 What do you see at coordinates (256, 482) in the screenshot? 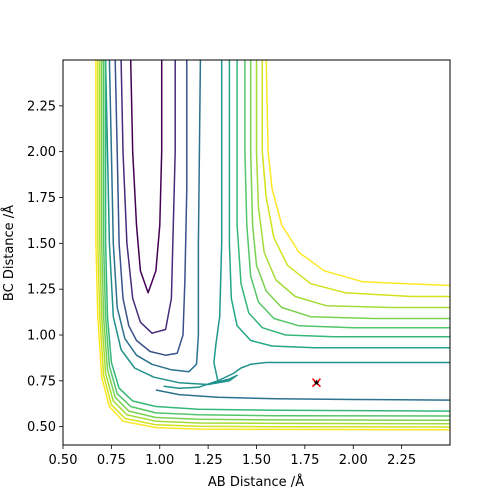
I see `x-axis-label: AB Distance /Å` at bounding box center [256, 482].